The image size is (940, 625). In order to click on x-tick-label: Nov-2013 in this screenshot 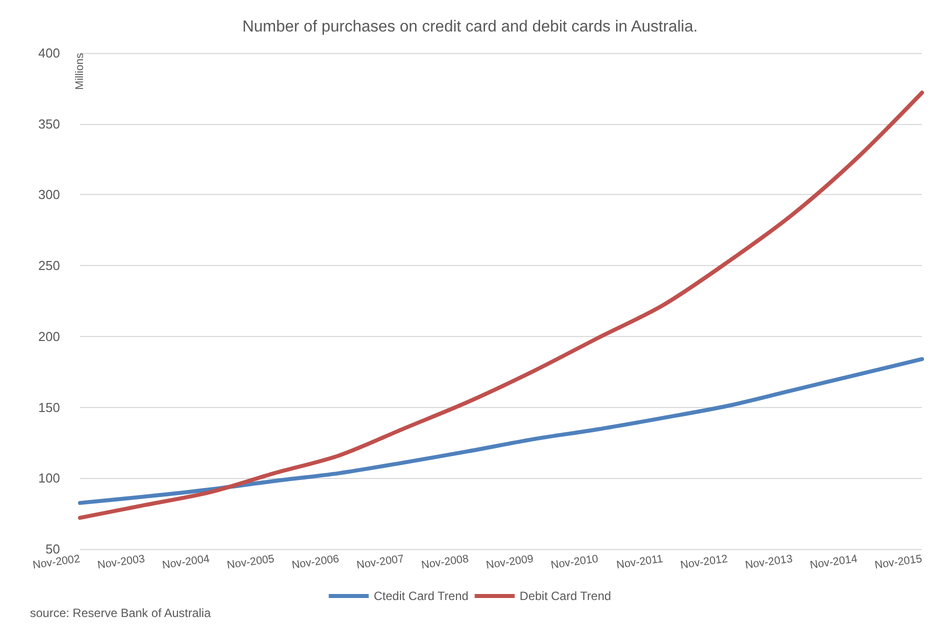, I will do `click(769, 562)`.